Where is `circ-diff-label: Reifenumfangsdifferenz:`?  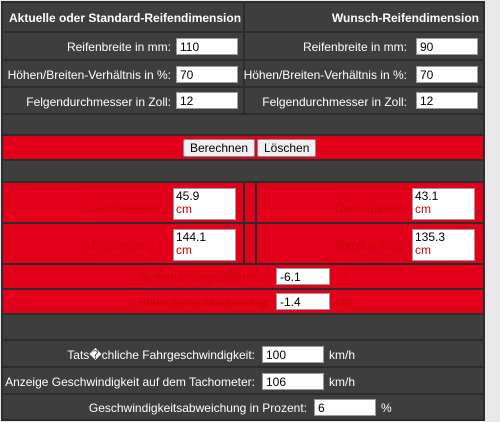 circ-diff-label: Reifenumfangsdifferenz: is located at coordinates (204, 277).